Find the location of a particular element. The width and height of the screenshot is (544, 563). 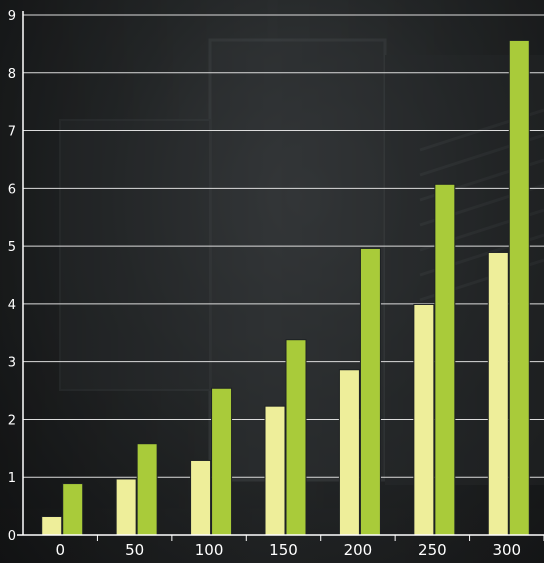

y-tick-label: 9 is located at coordinates (12, 16).